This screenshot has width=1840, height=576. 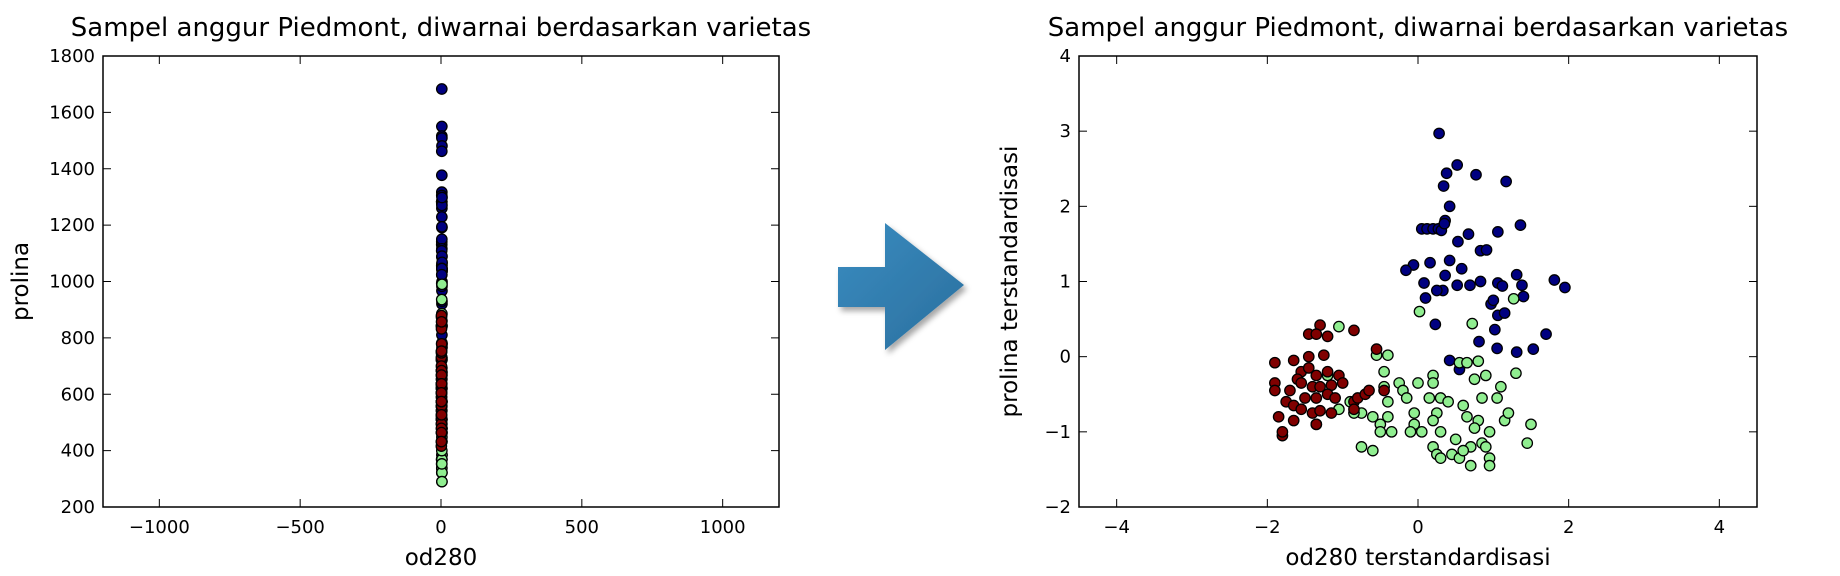 I want to click on y-tick-label: 400, so click(x=78, y=451).